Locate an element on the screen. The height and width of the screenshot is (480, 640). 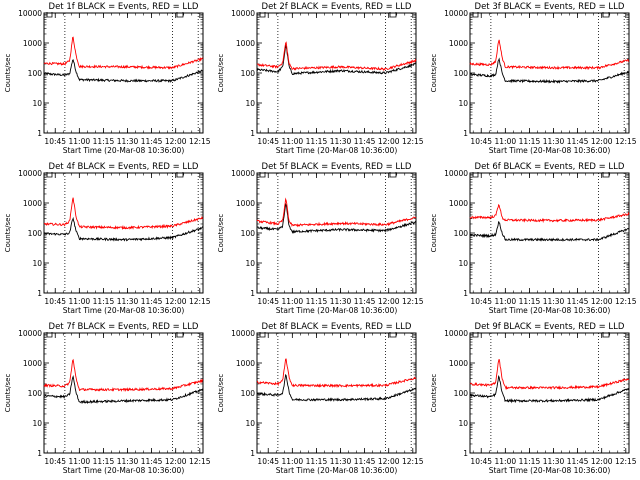
panel-title: Det 3f BLACK = Events, RED = LLD is located at coordinates (550, 7).